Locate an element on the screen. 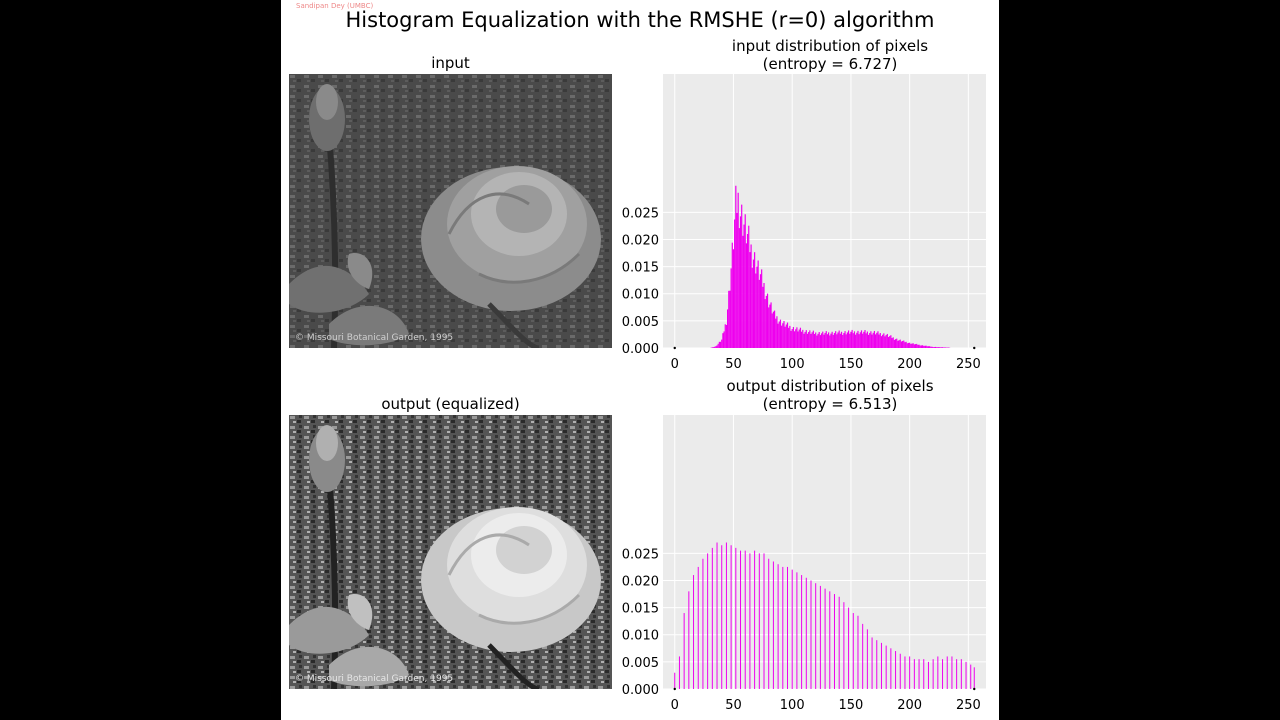 Image resolution: width=1280 pixels, height=720 pixels. input-image: © Missouri Botanical Garden, 1995 is located at coordinates (450, 211).